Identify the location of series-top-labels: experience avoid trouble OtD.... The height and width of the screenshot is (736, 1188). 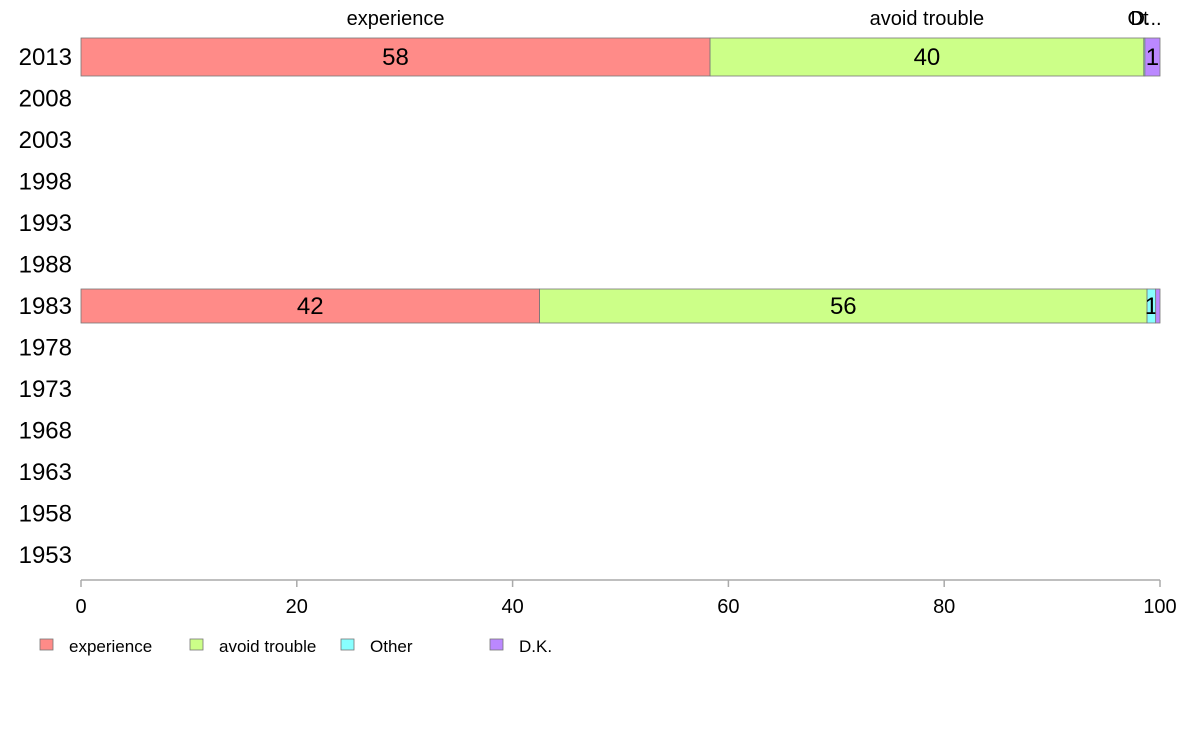
(754, 19).